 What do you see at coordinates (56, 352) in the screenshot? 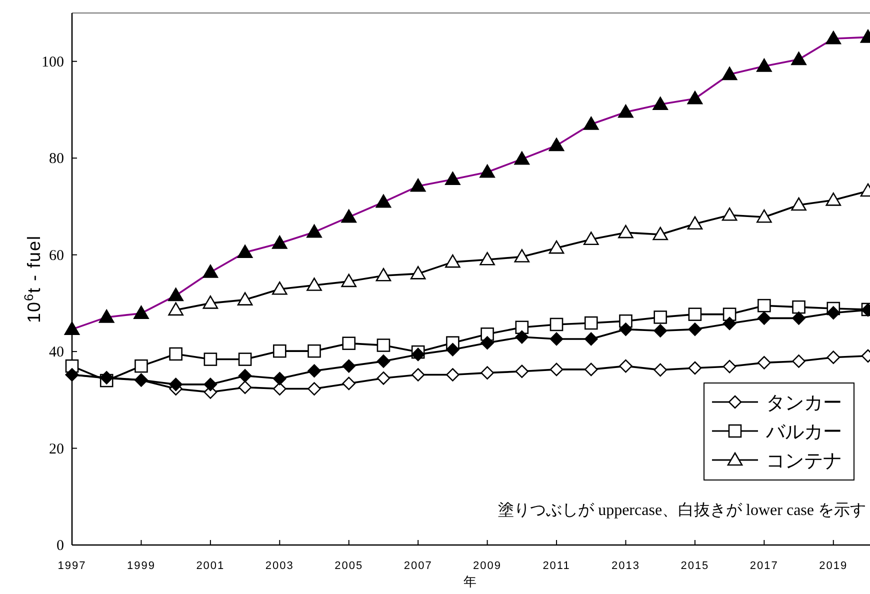
I see `y-tick-label: 40` at bounding box center [56, 352].